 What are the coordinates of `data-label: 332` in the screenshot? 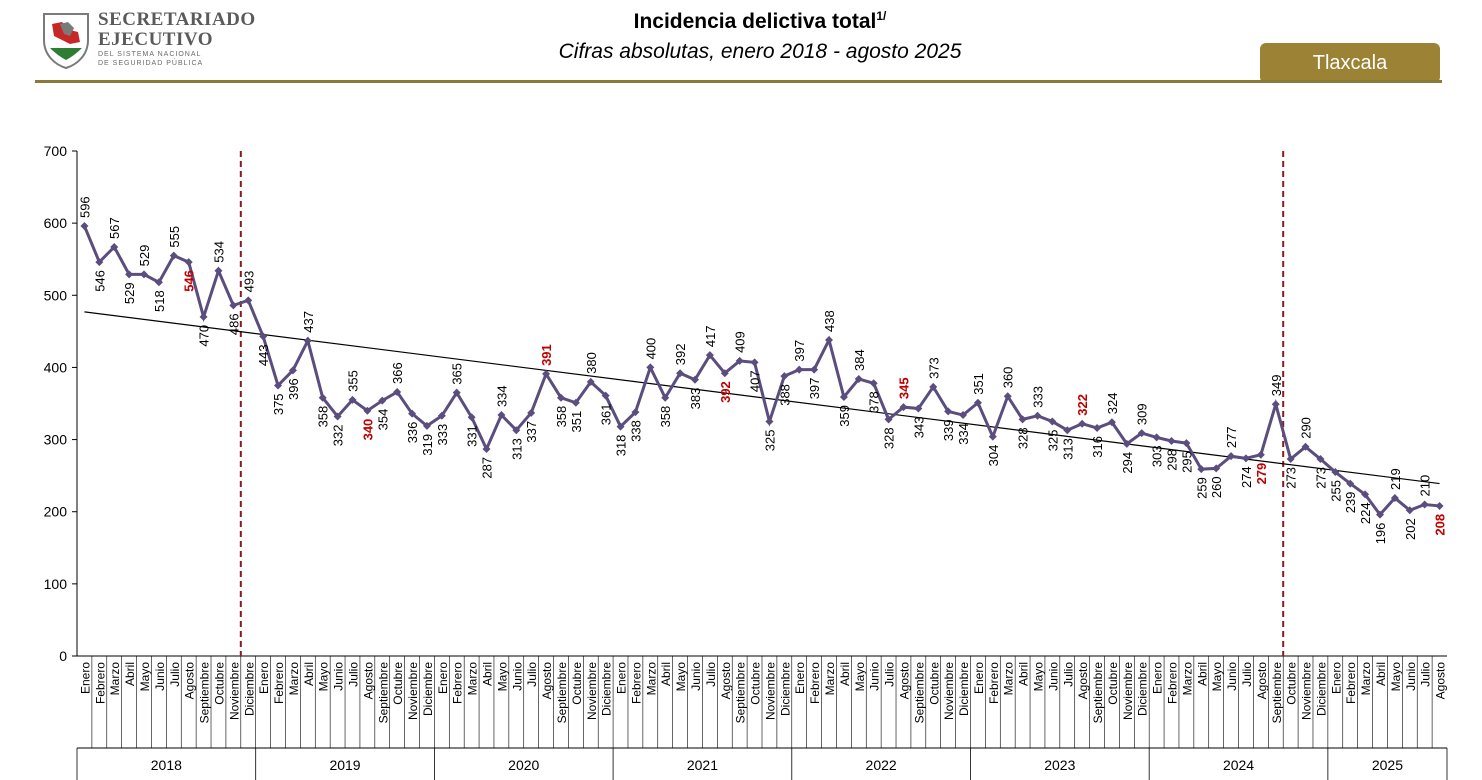 It's located at (338, 435).